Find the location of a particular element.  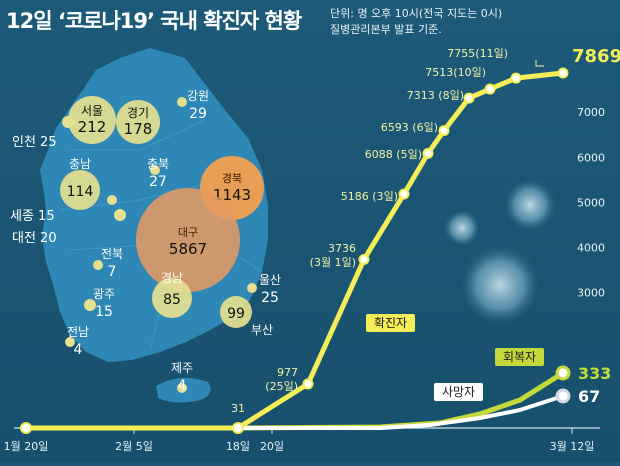

region-count: 7 is located at coordinates (112, 272).